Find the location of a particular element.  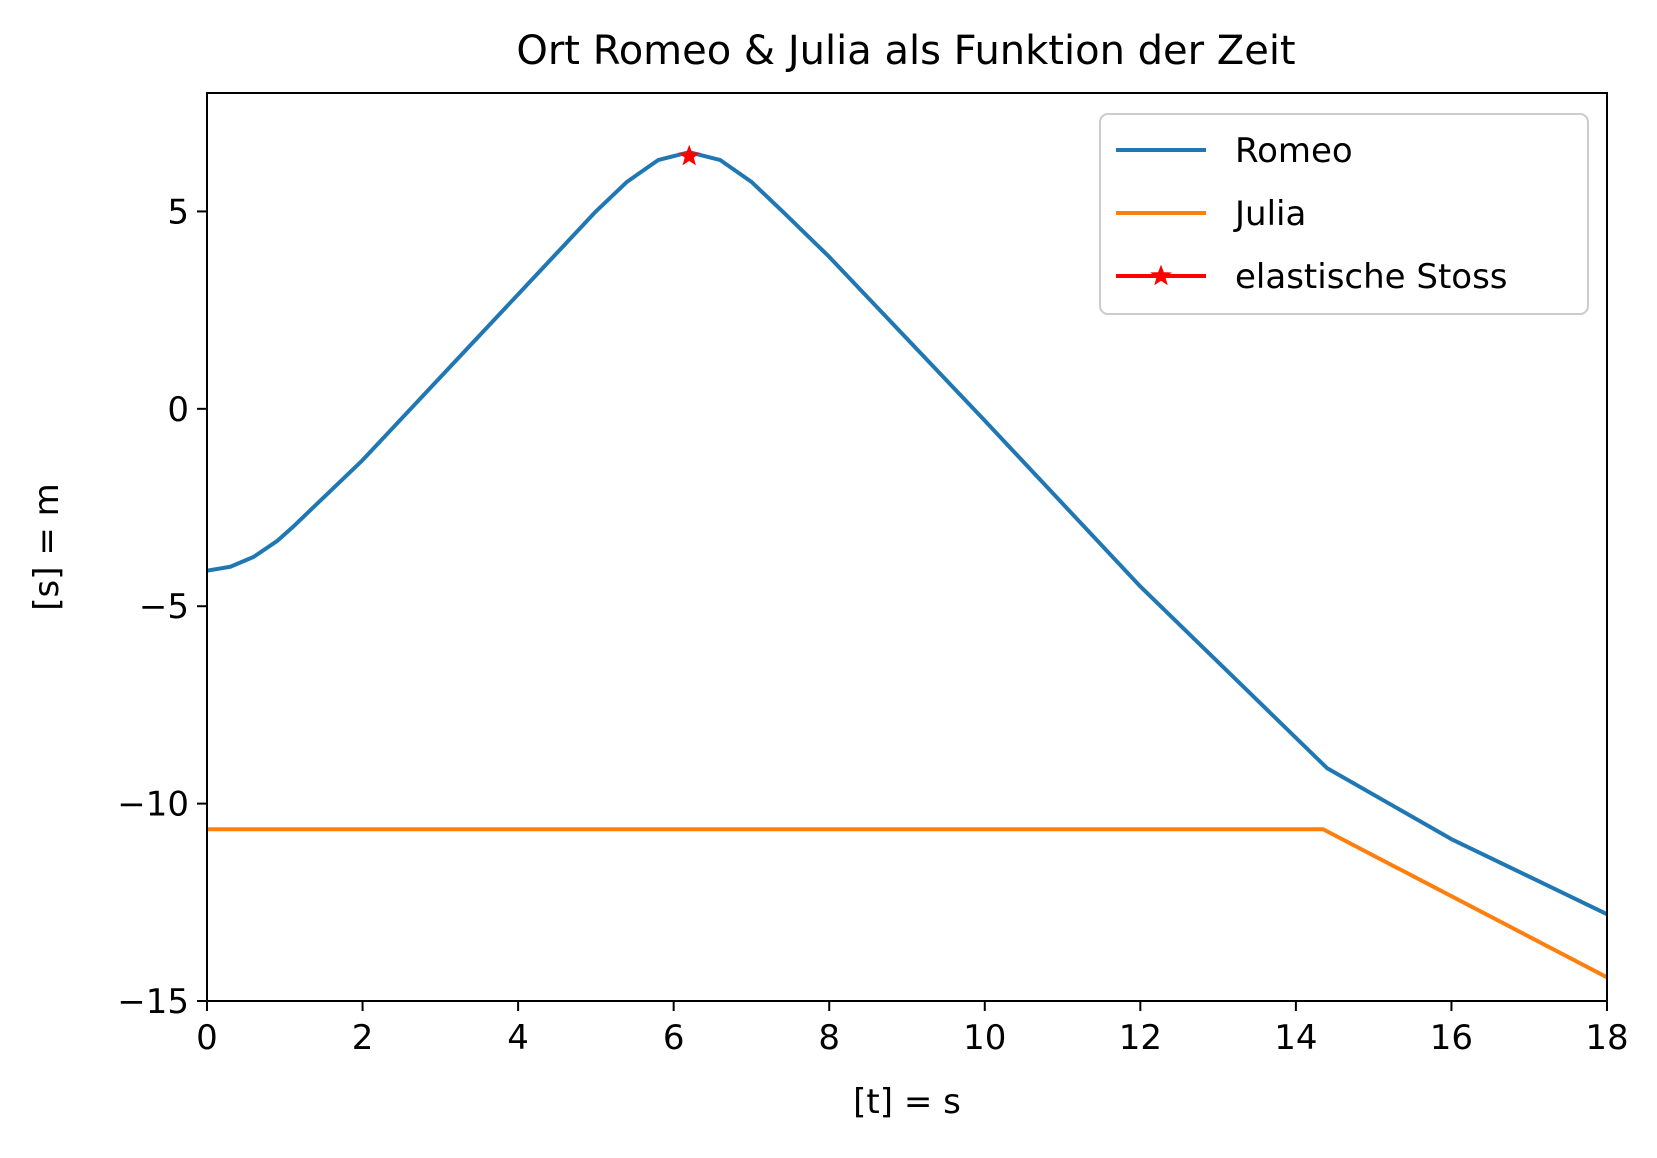

y-tick-label: 0 is located at coordinates (178, 410).